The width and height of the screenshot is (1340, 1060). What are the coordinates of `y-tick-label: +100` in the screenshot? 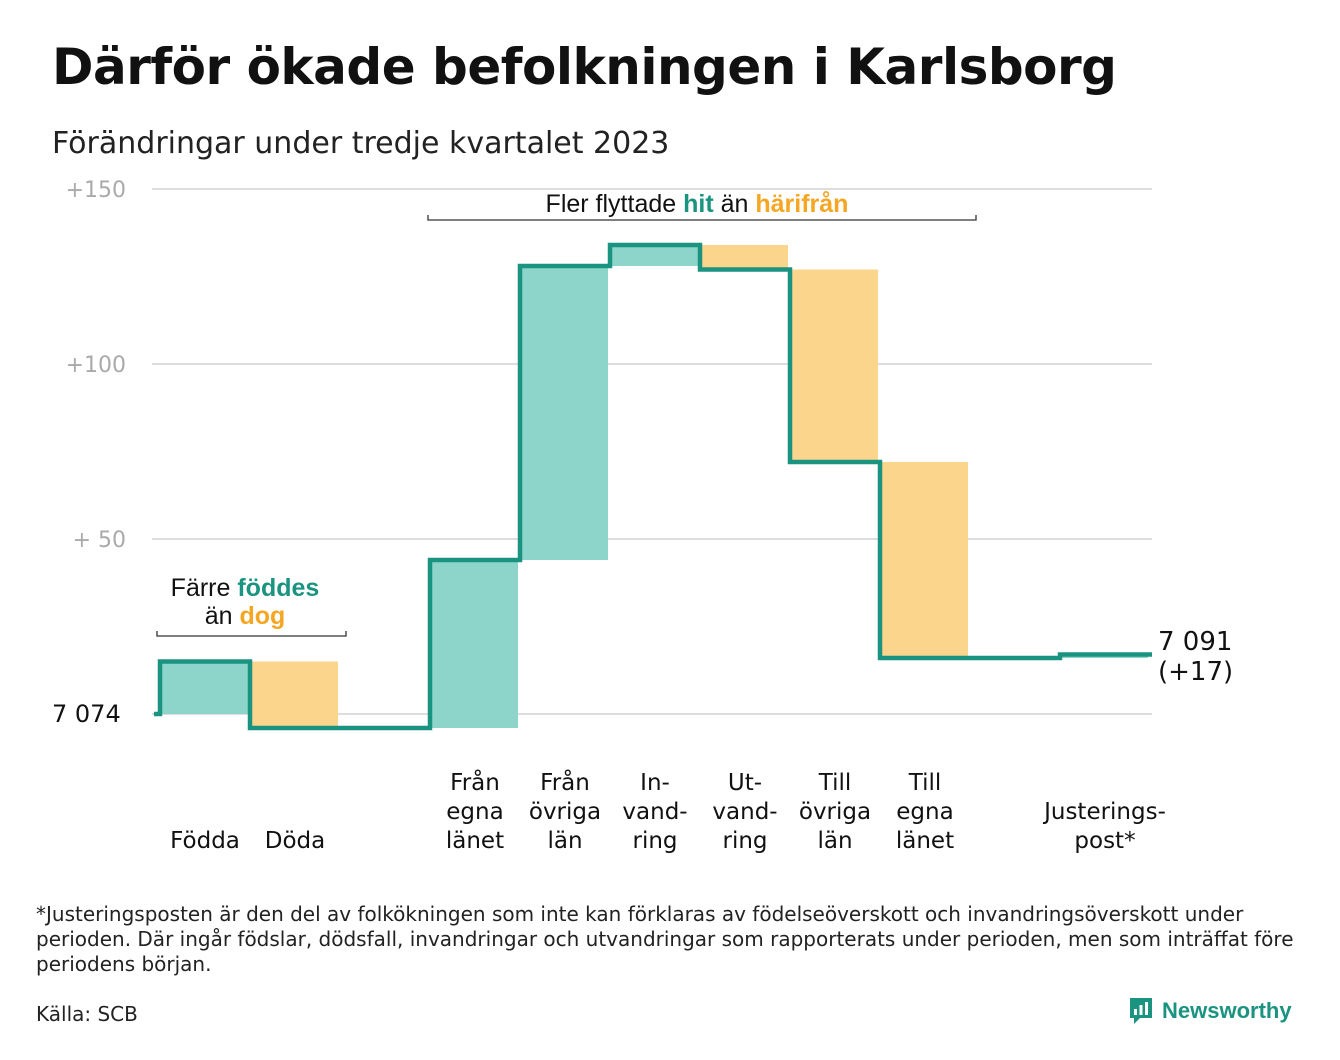 It's located at (96, 365).